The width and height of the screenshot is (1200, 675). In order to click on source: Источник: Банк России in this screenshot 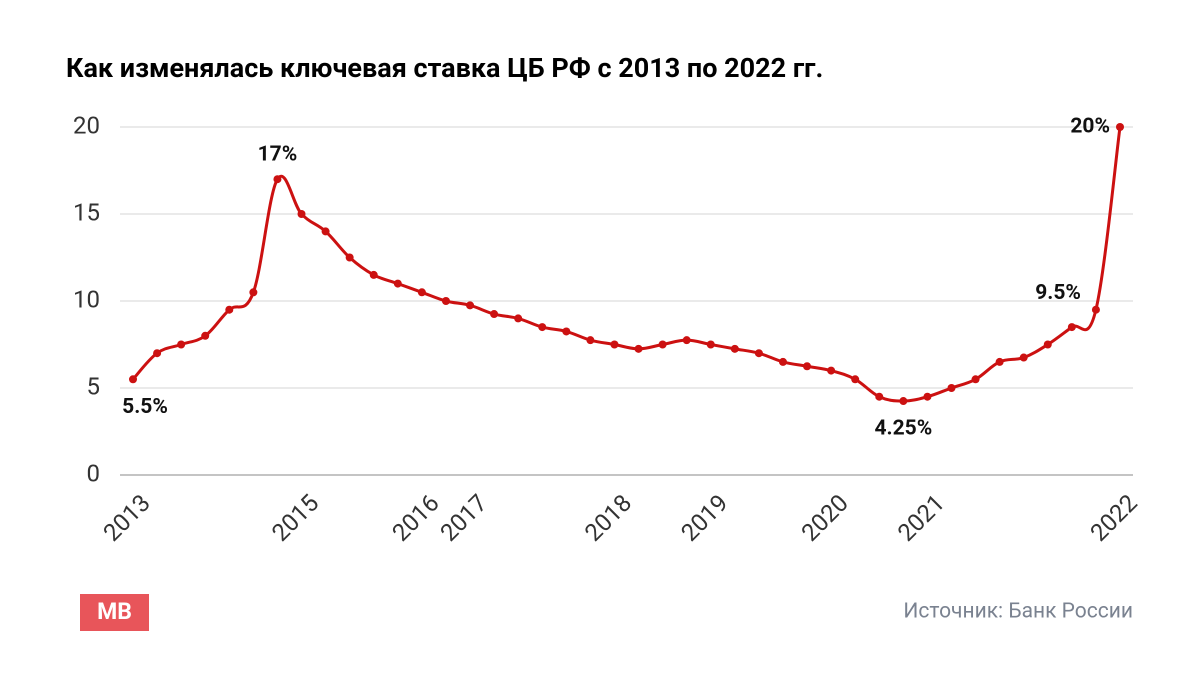, I will do `click(1018, 612)`.